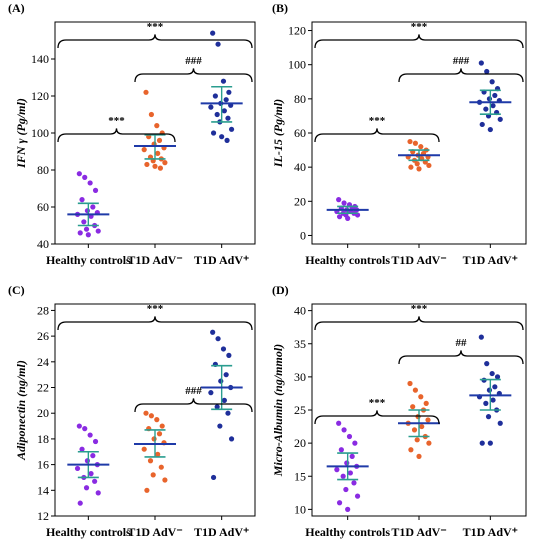 This screenshot has height=550, width=537. Describe the element at coordinates (21, 133) in the screenshot. I see `y-axis-label: IFN γ (Pg/ml)` at that location.